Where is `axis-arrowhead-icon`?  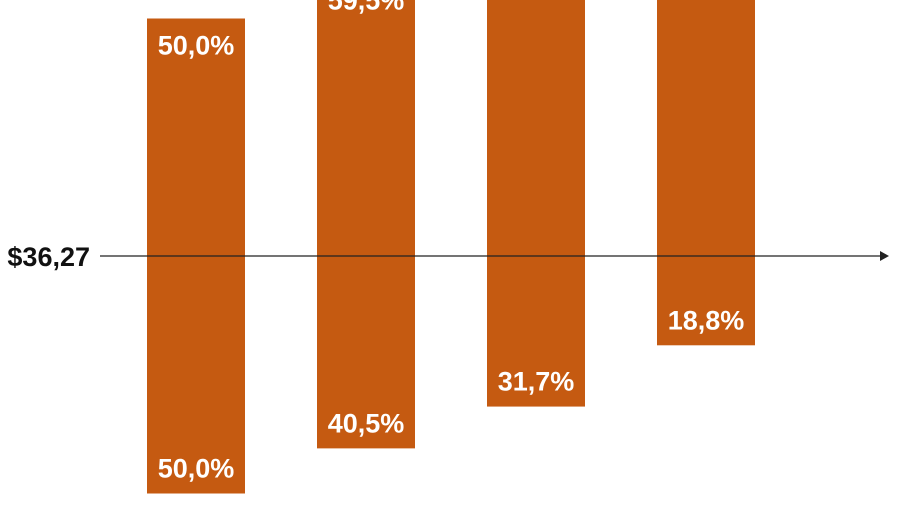 axis-arrowhead-icon is located at coordinates (884, 256).